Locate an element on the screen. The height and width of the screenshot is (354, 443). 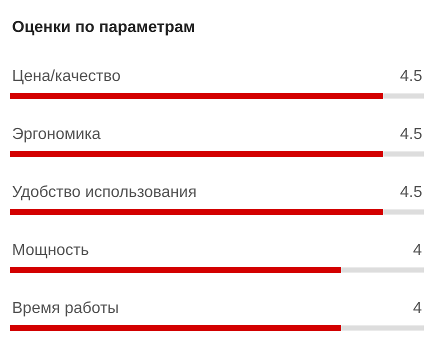
chart-title: Оценки по параметрам is located at coordinates (104, 27).